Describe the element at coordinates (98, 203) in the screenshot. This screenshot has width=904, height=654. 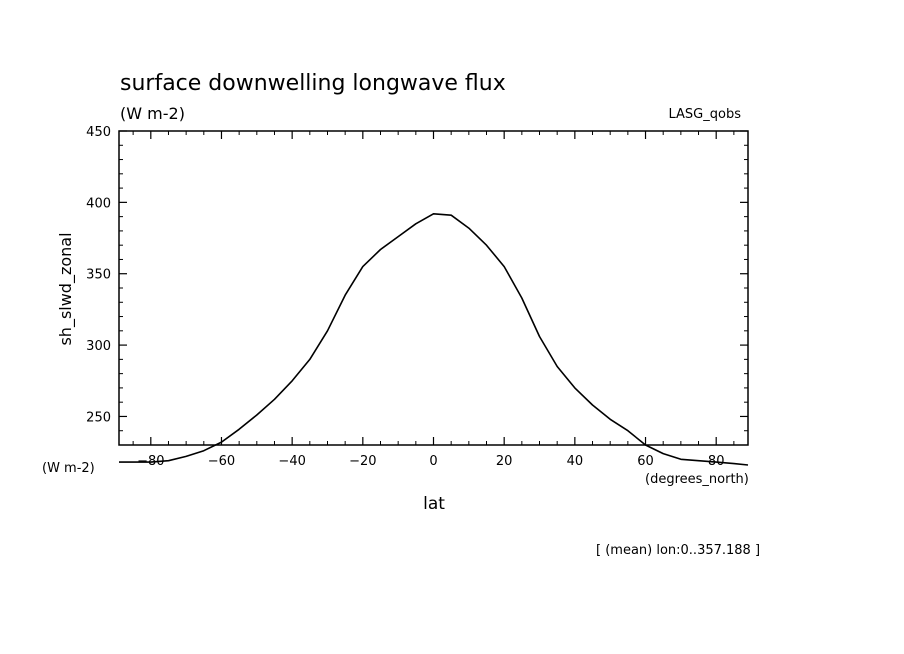
I see `y-tick-label: 400` at that location.